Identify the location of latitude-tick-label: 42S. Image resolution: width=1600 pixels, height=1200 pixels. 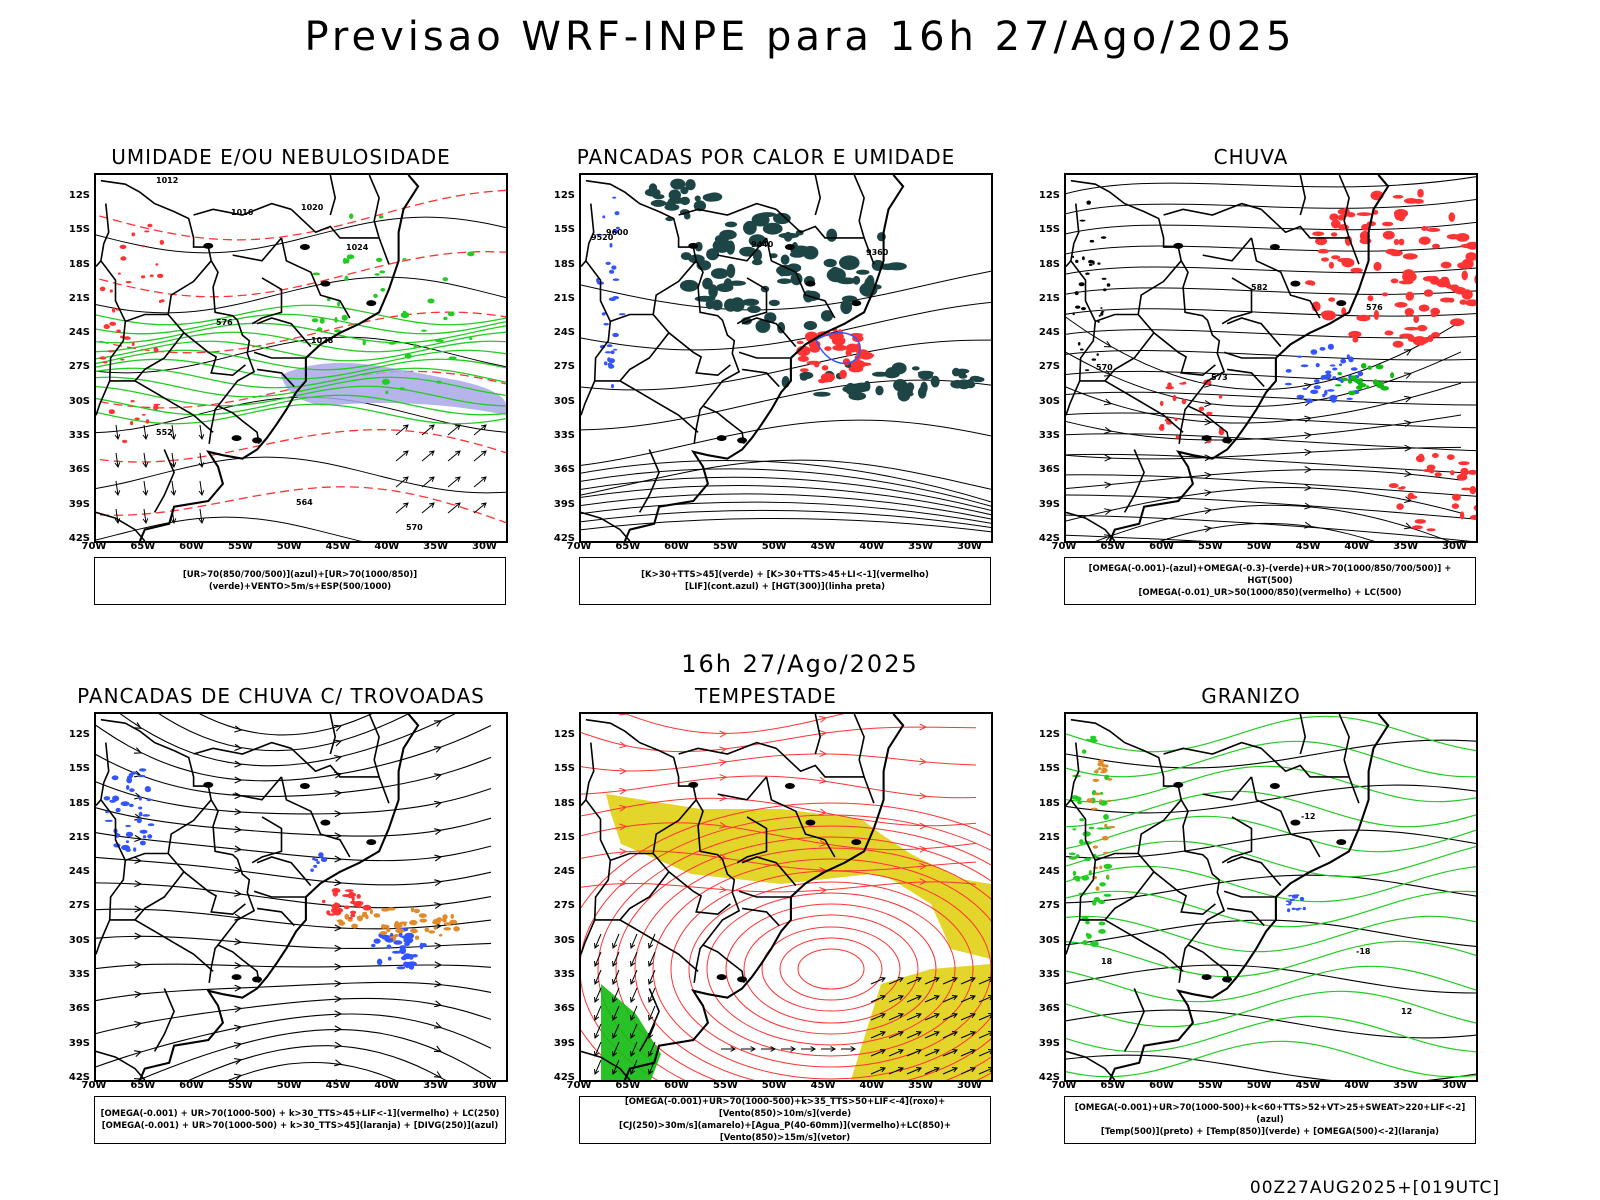
(564, 538).